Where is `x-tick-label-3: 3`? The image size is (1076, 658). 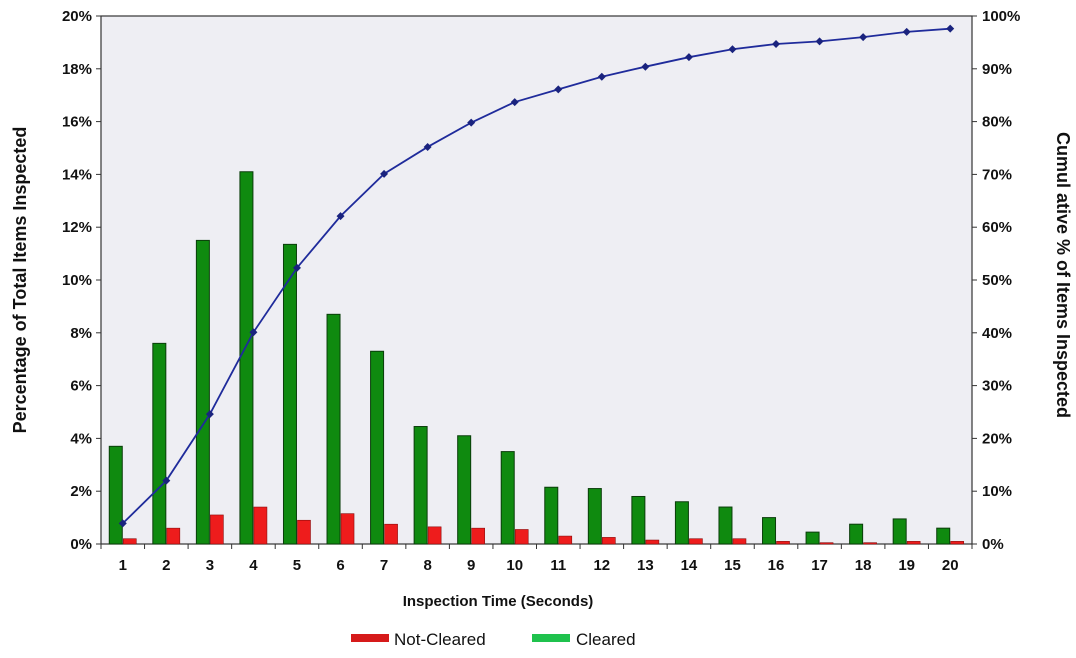
x-tick-label-3: 3 is located at coordinates (210, 565).